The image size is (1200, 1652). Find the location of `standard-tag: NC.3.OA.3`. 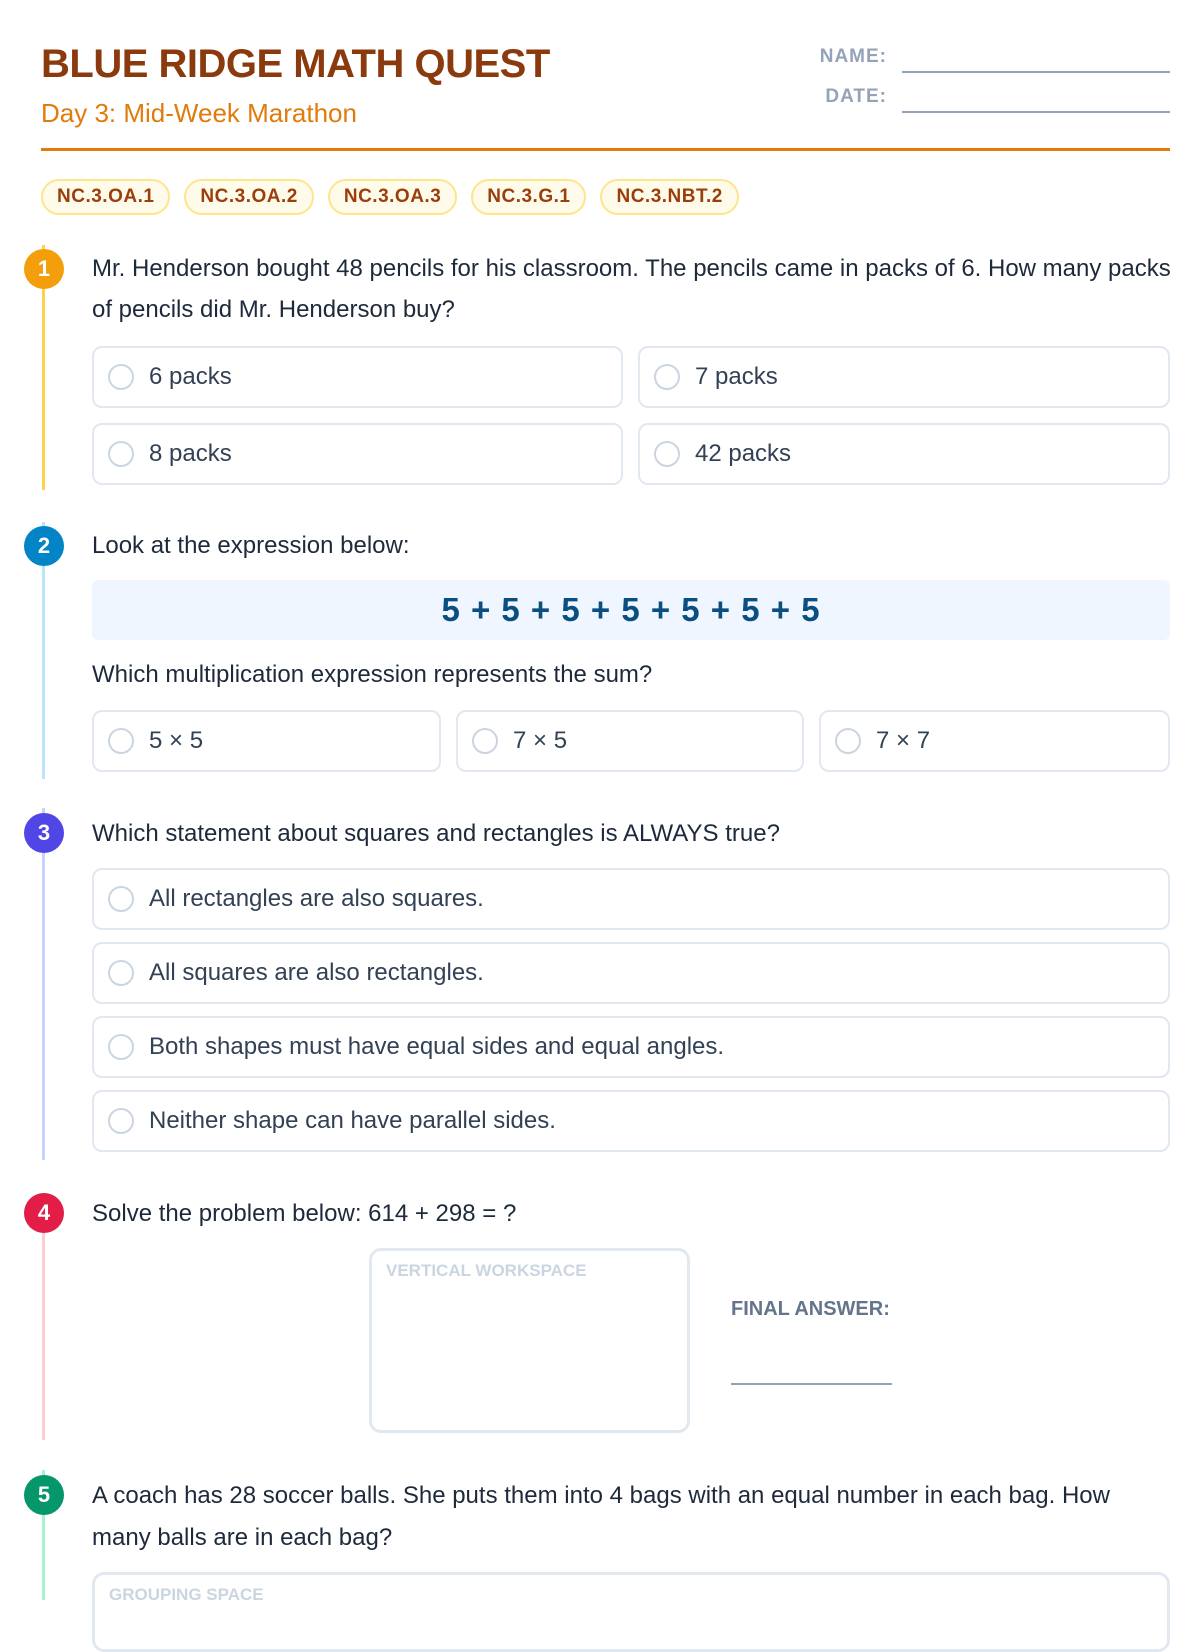

standard-tag: NC.3.OA.3 is located at coordinates (392, 197).